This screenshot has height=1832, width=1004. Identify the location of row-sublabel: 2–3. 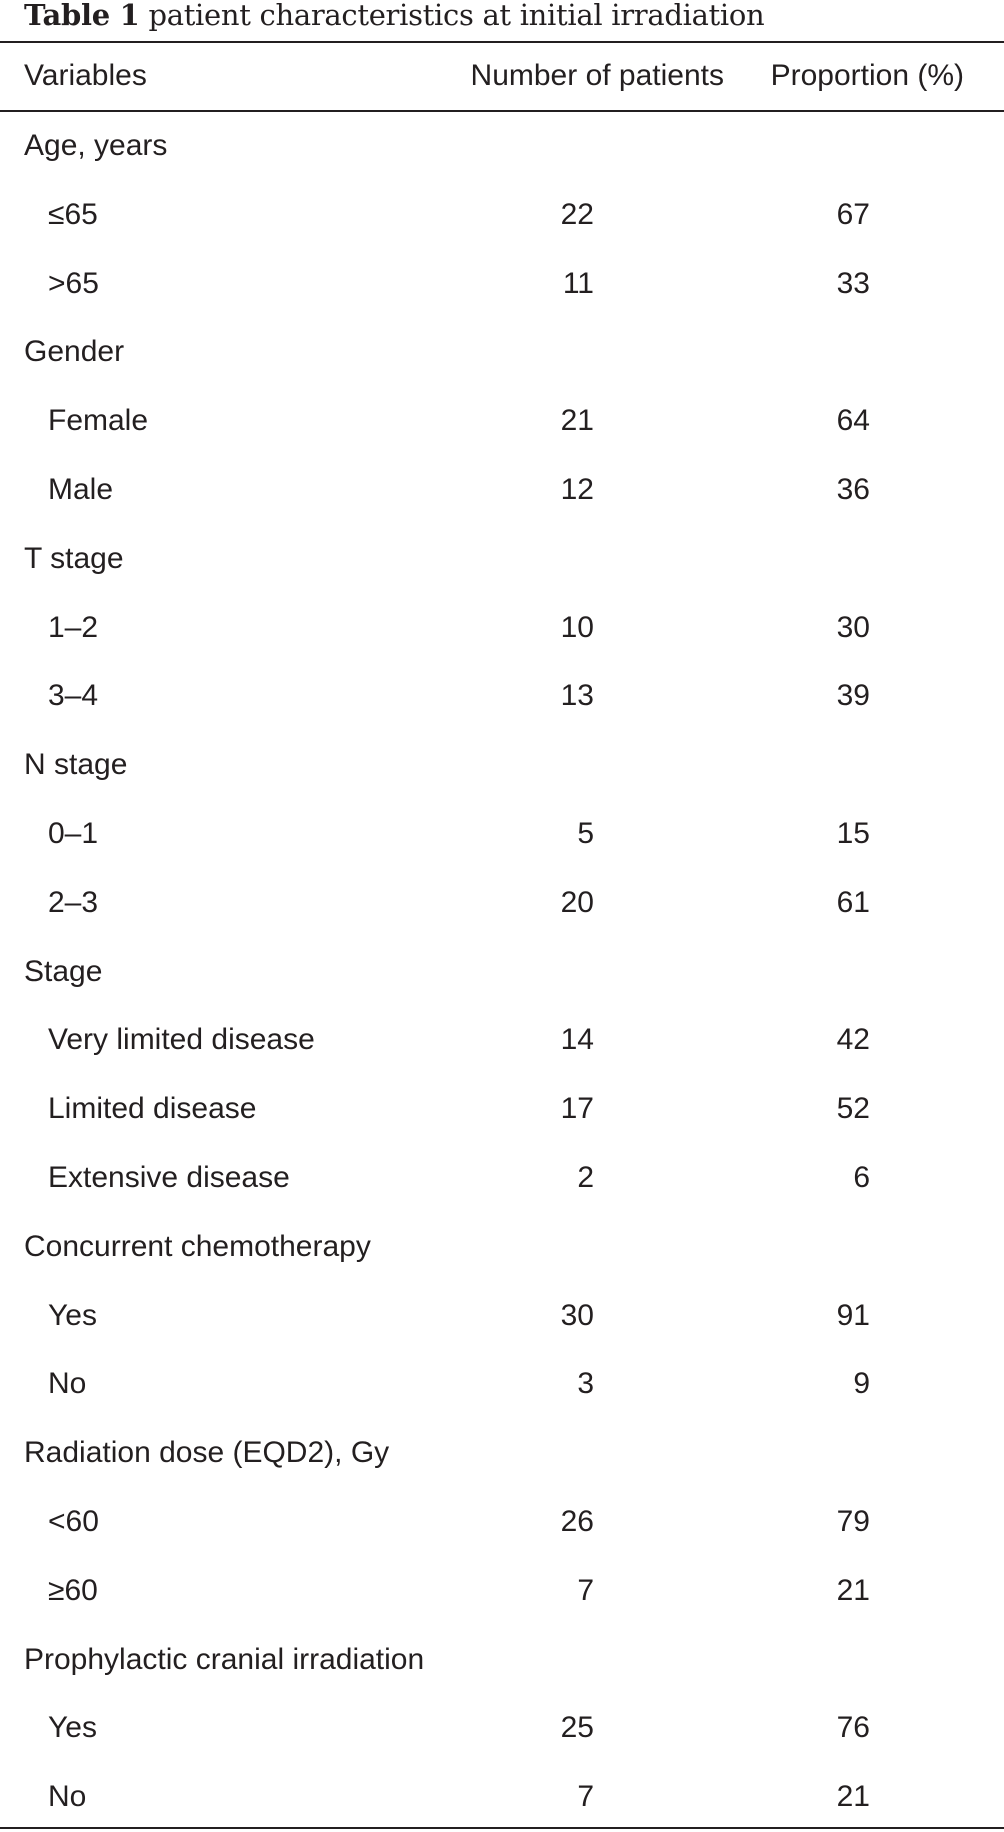
(73, 902).